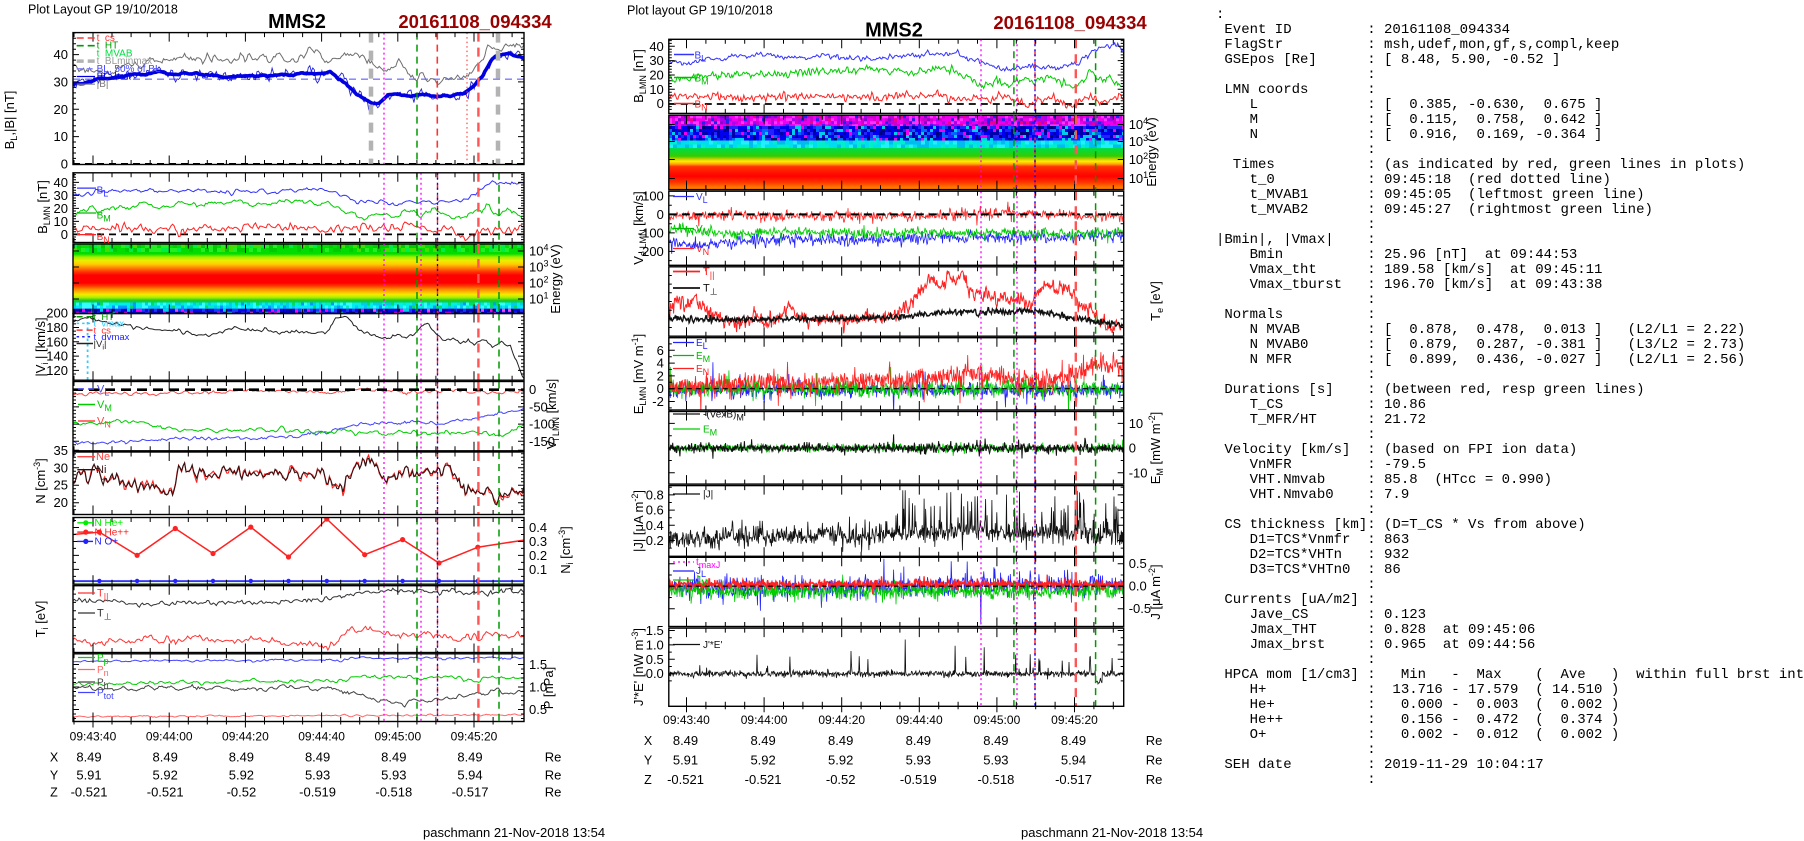 Image resolution: width=1804 pixels, height=841 pixels. Describe the element at coordinates (102, 595) in the screenshot. I see `svg-text: T||` at that location.